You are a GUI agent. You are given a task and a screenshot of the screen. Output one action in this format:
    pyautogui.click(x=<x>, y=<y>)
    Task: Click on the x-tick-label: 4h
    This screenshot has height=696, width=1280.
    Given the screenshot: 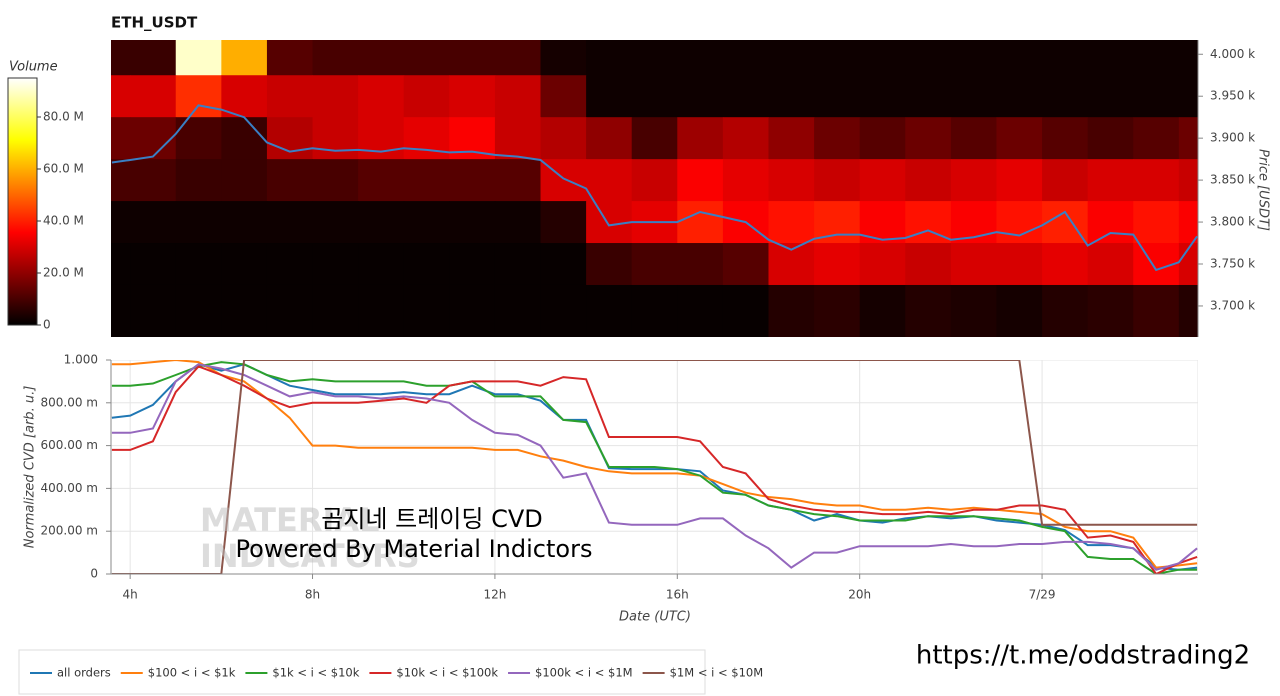 What is the action you would take?
    pyautogui.click(x=130, y=595)
    